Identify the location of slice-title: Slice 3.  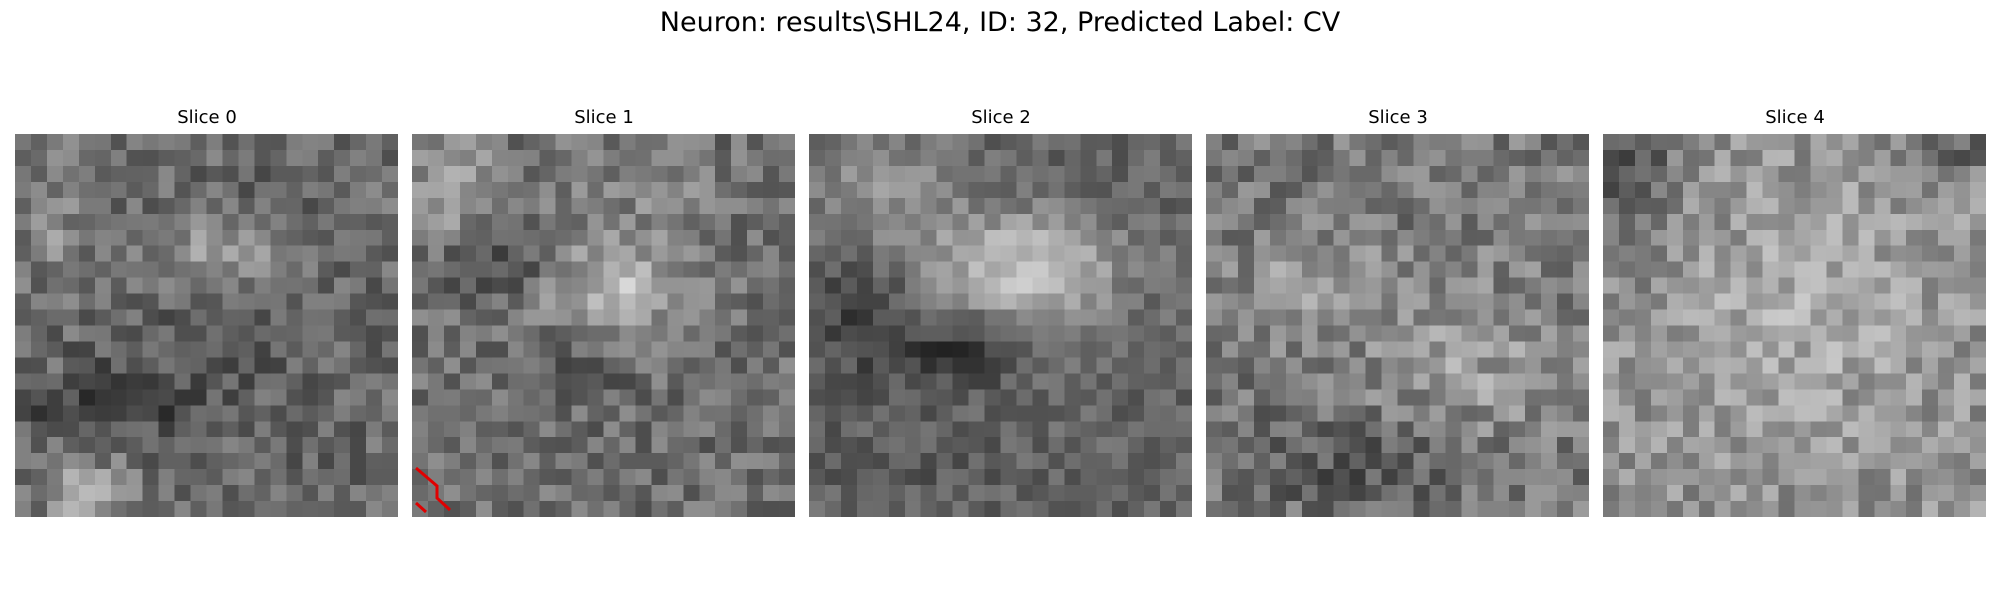
(1398, 117).